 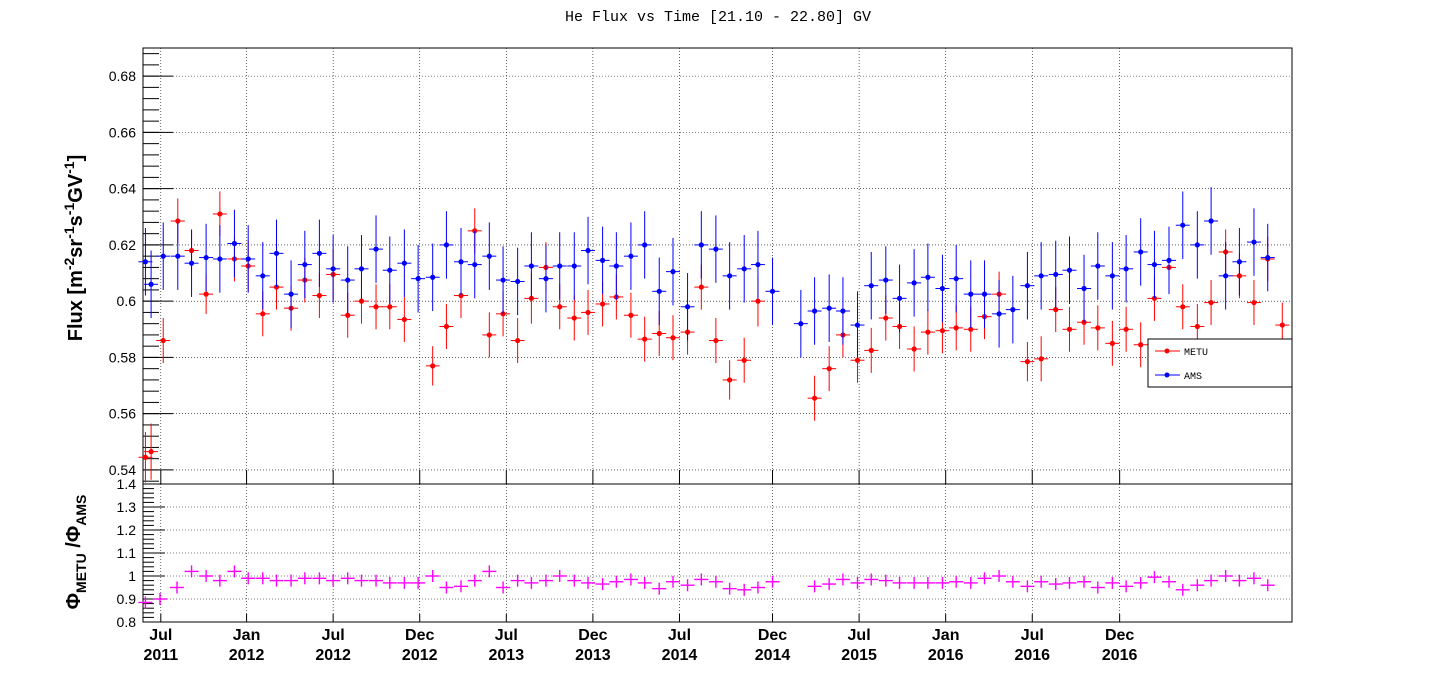 I want to click on chart-title: He Flux vs Time [21.10 - 22.80] GV, so click(x=718, y=17).